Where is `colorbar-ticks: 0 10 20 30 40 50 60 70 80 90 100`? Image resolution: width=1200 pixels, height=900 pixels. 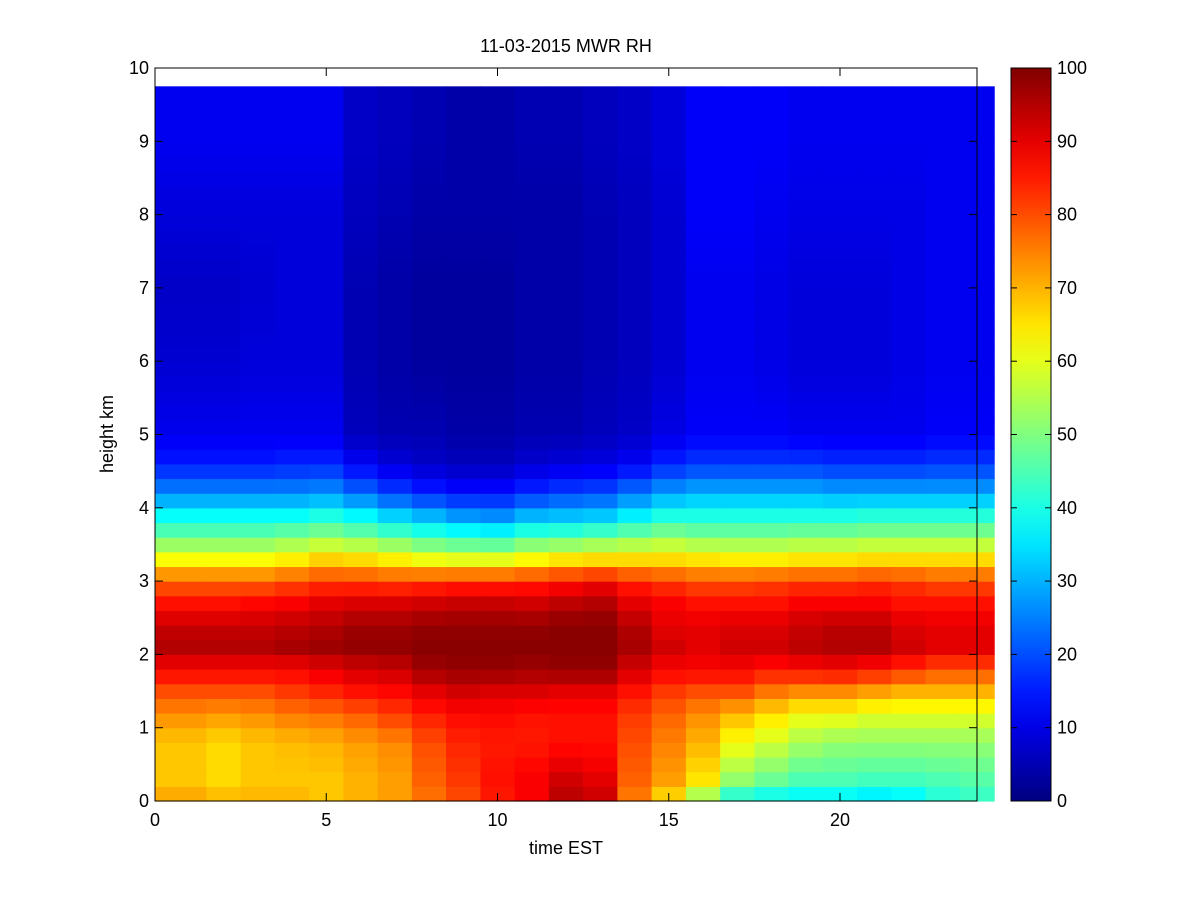 colorbar-ticks: 0 10 20 30 40 50 60 70 80 90 100 is located at coordinates (1049, 434).